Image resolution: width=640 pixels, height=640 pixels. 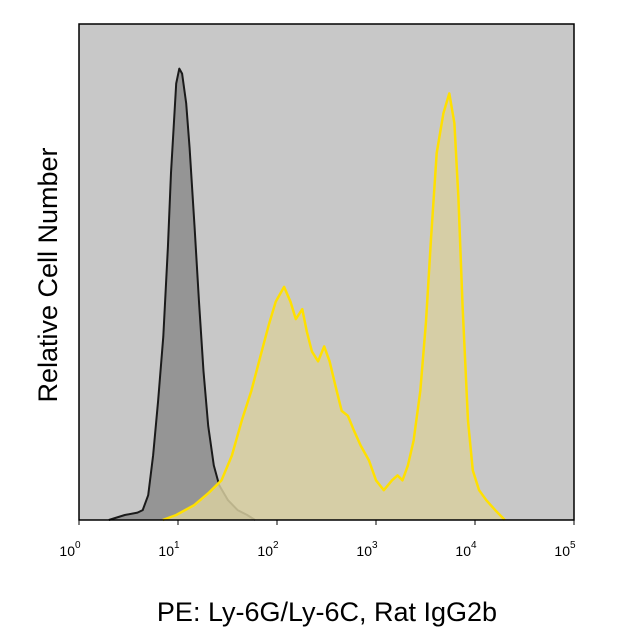 I want to click on x-tick-label: 10⁵, so click(x=565, y=549).